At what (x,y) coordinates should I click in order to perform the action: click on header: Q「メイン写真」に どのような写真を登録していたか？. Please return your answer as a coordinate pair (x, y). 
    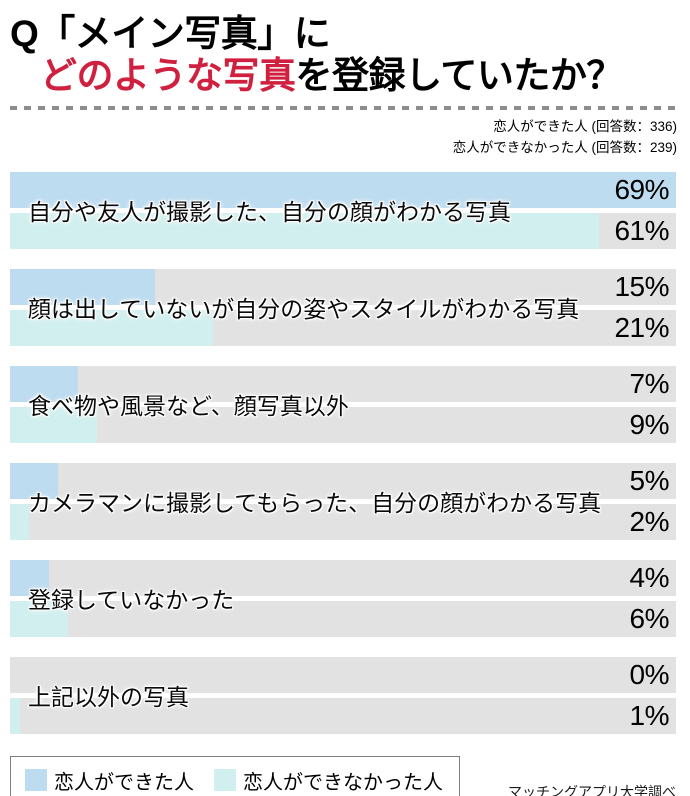
    Looking at the image, I should click on (345, 48).